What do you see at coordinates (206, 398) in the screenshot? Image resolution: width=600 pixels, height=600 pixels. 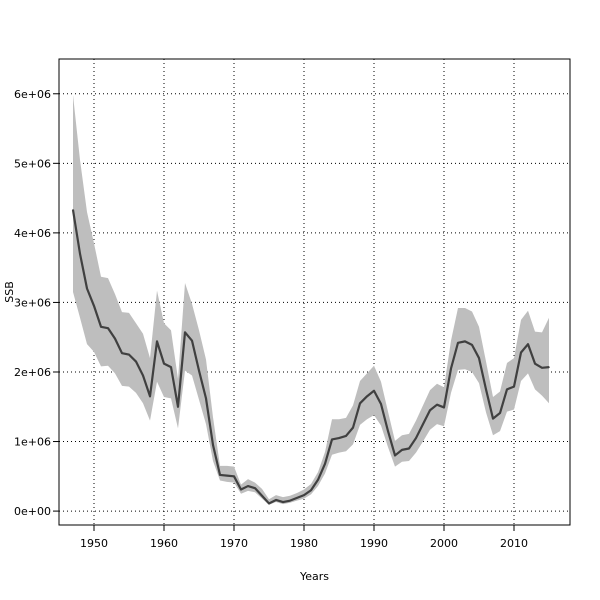 I see `data-point-1966` at bounding box center [206, 398].